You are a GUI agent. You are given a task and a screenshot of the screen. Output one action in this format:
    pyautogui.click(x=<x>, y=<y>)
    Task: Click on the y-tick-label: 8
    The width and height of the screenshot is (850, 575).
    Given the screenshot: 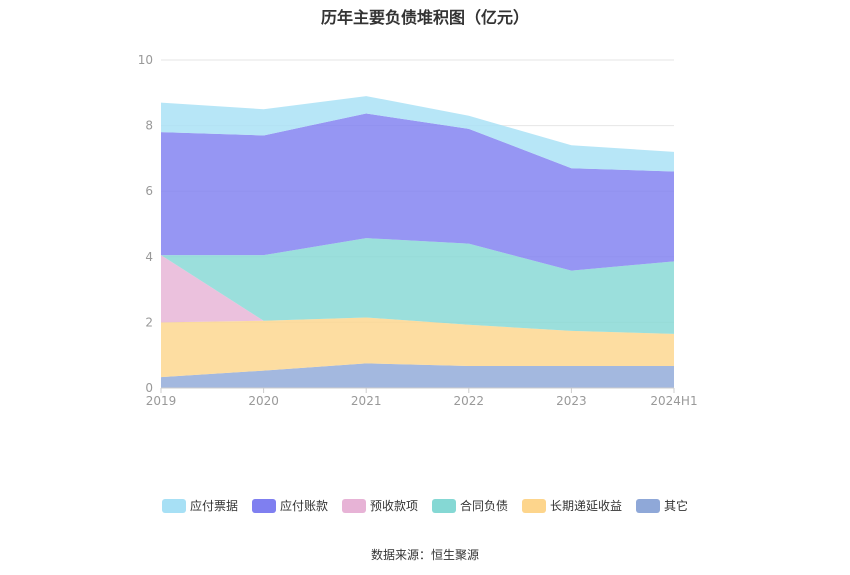 What is the action you would take?
    pyautogui.click(x=149, y=126)
    